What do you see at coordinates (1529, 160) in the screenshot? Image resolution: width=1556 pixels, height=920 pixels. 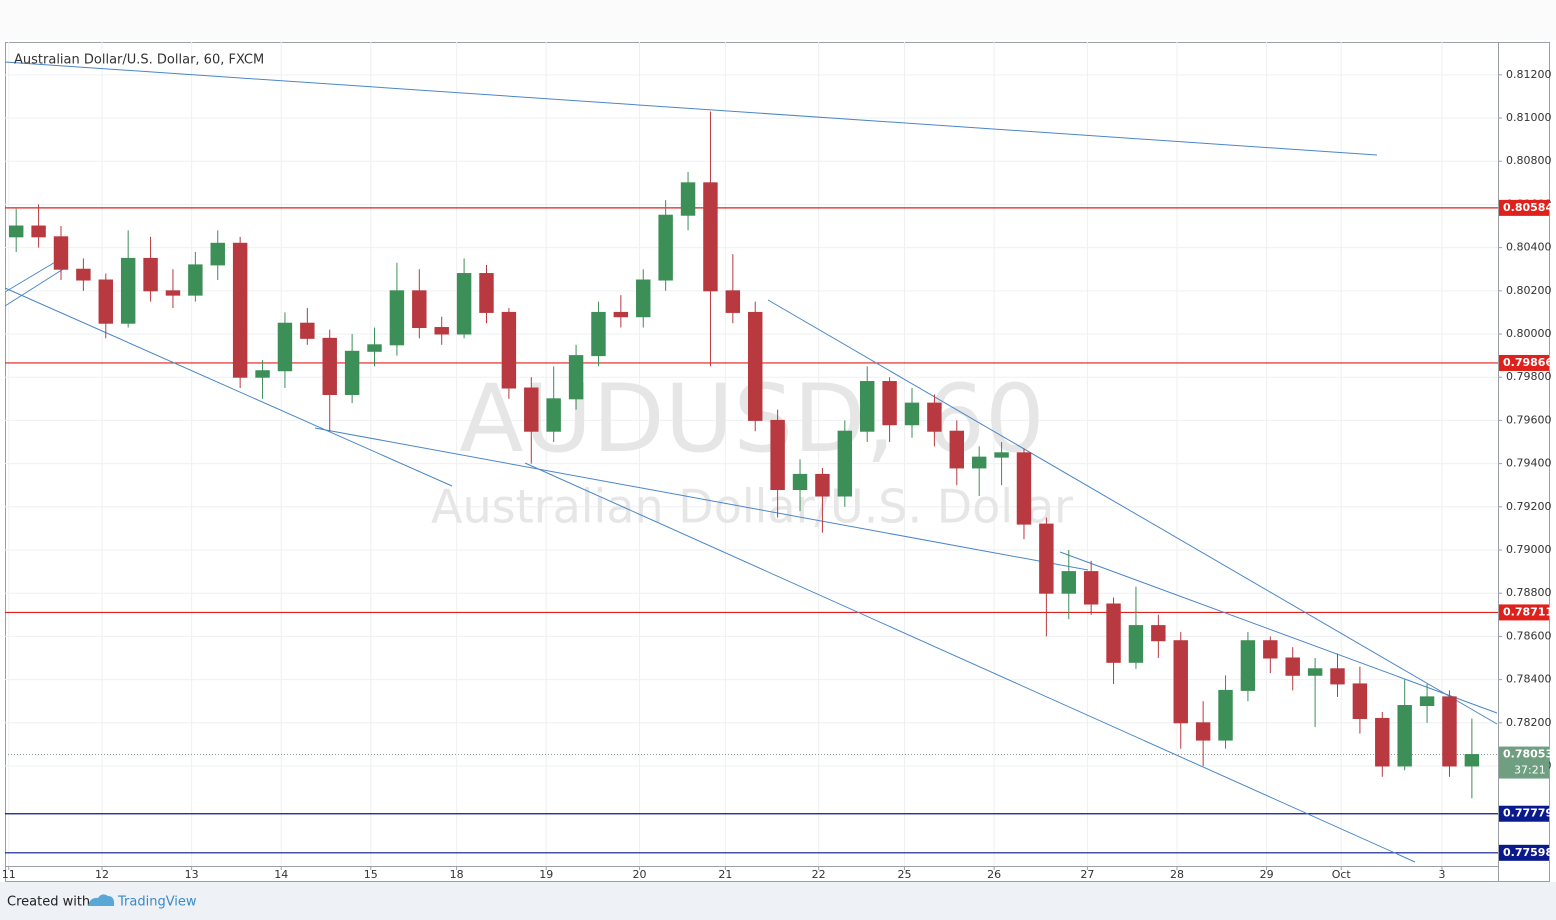 I see `y-tick-label: 0.80800` at bounding box center [1529, 160].